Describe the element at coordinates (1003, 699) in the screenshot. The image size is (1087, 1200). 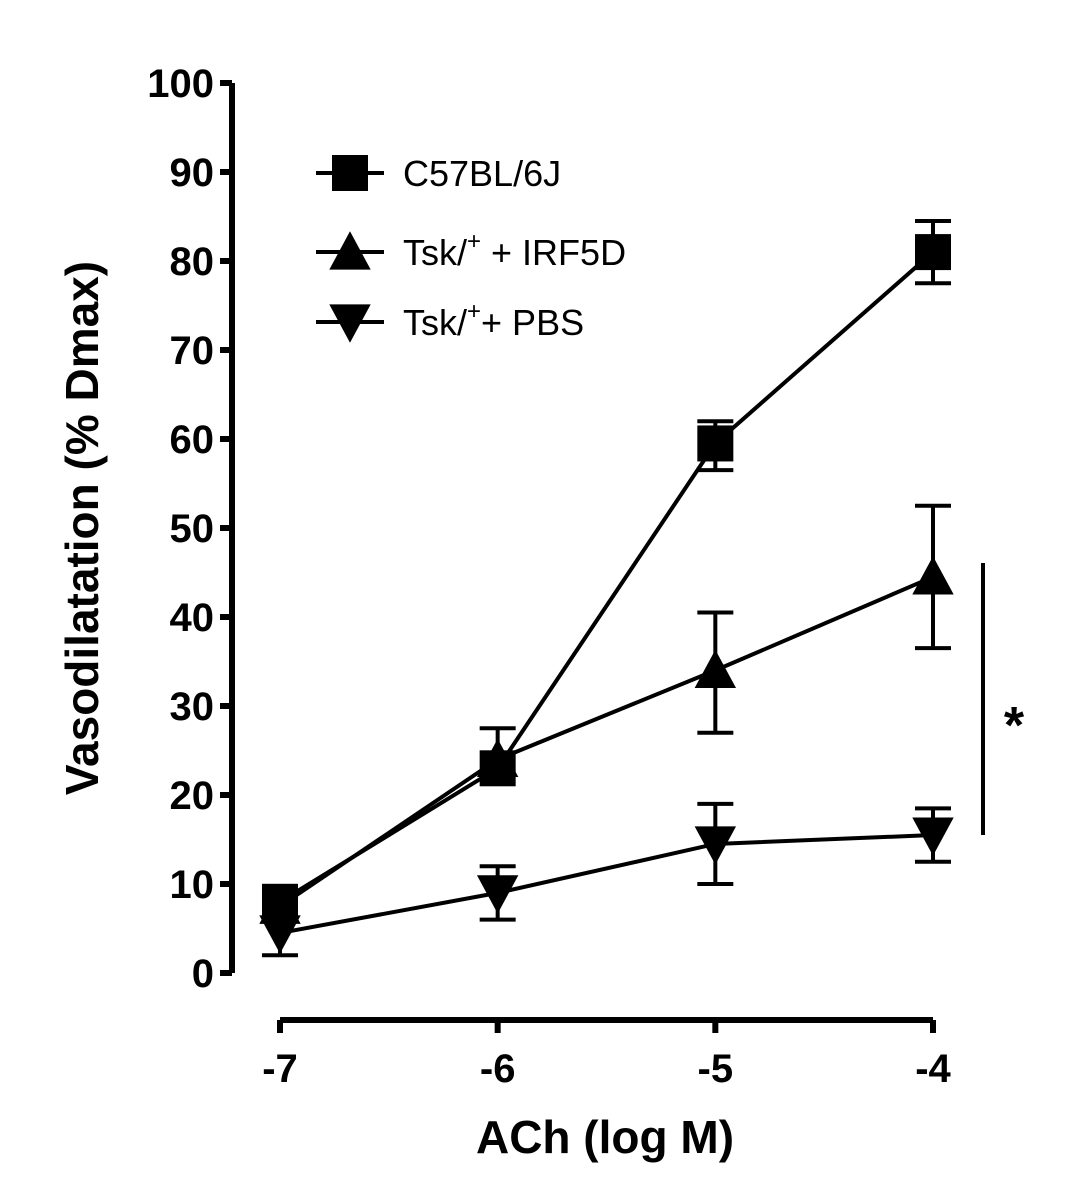
I see `significance-annotation: *` at that location.